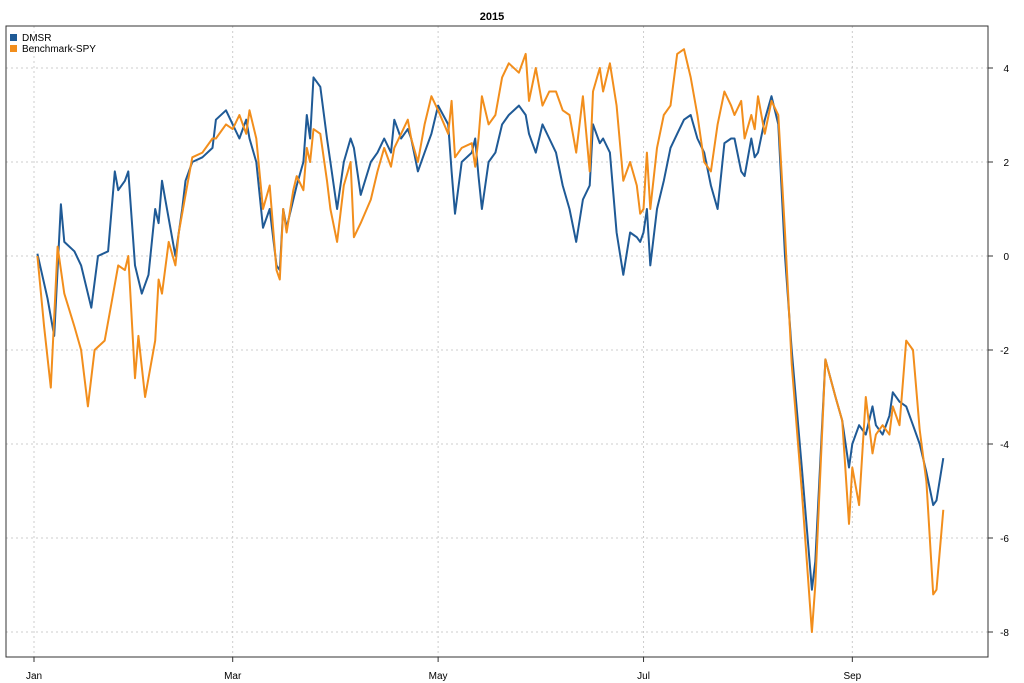  I want to click on legend-label-dmsr: DMSR, so click(36, 38).